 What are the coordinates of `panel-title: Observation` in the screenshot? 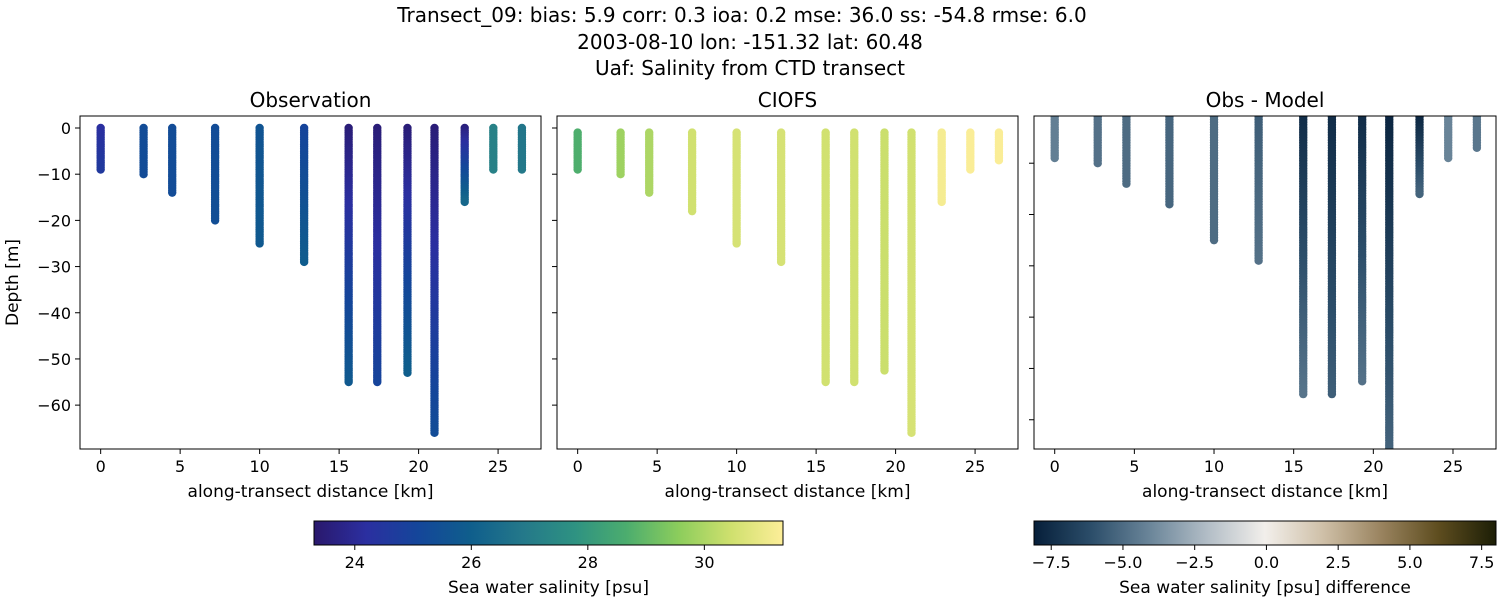 It's located at (311, 100).